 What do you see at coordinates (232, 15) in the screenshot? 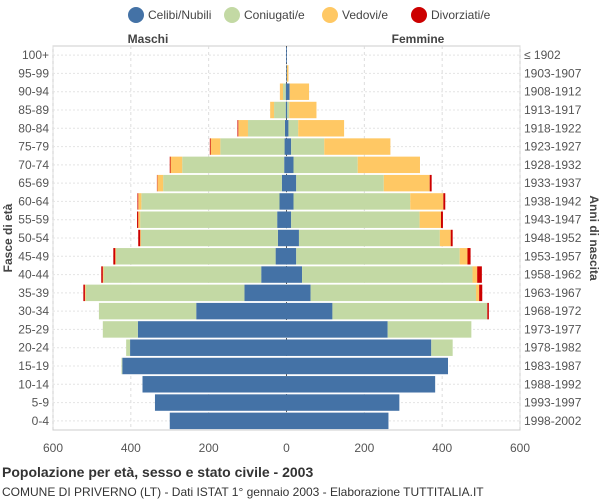
I see `legend-marker-coniugati-e` at bounding box center [232, 15].